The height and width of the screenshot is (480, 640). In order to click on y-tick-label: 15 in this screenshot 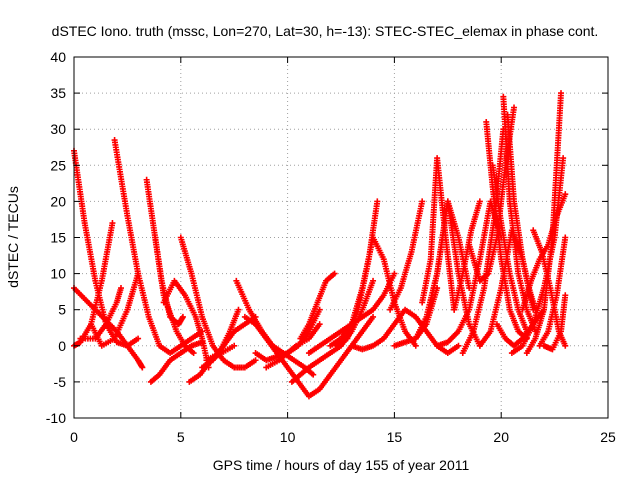, I will do `click(58, 238)`.